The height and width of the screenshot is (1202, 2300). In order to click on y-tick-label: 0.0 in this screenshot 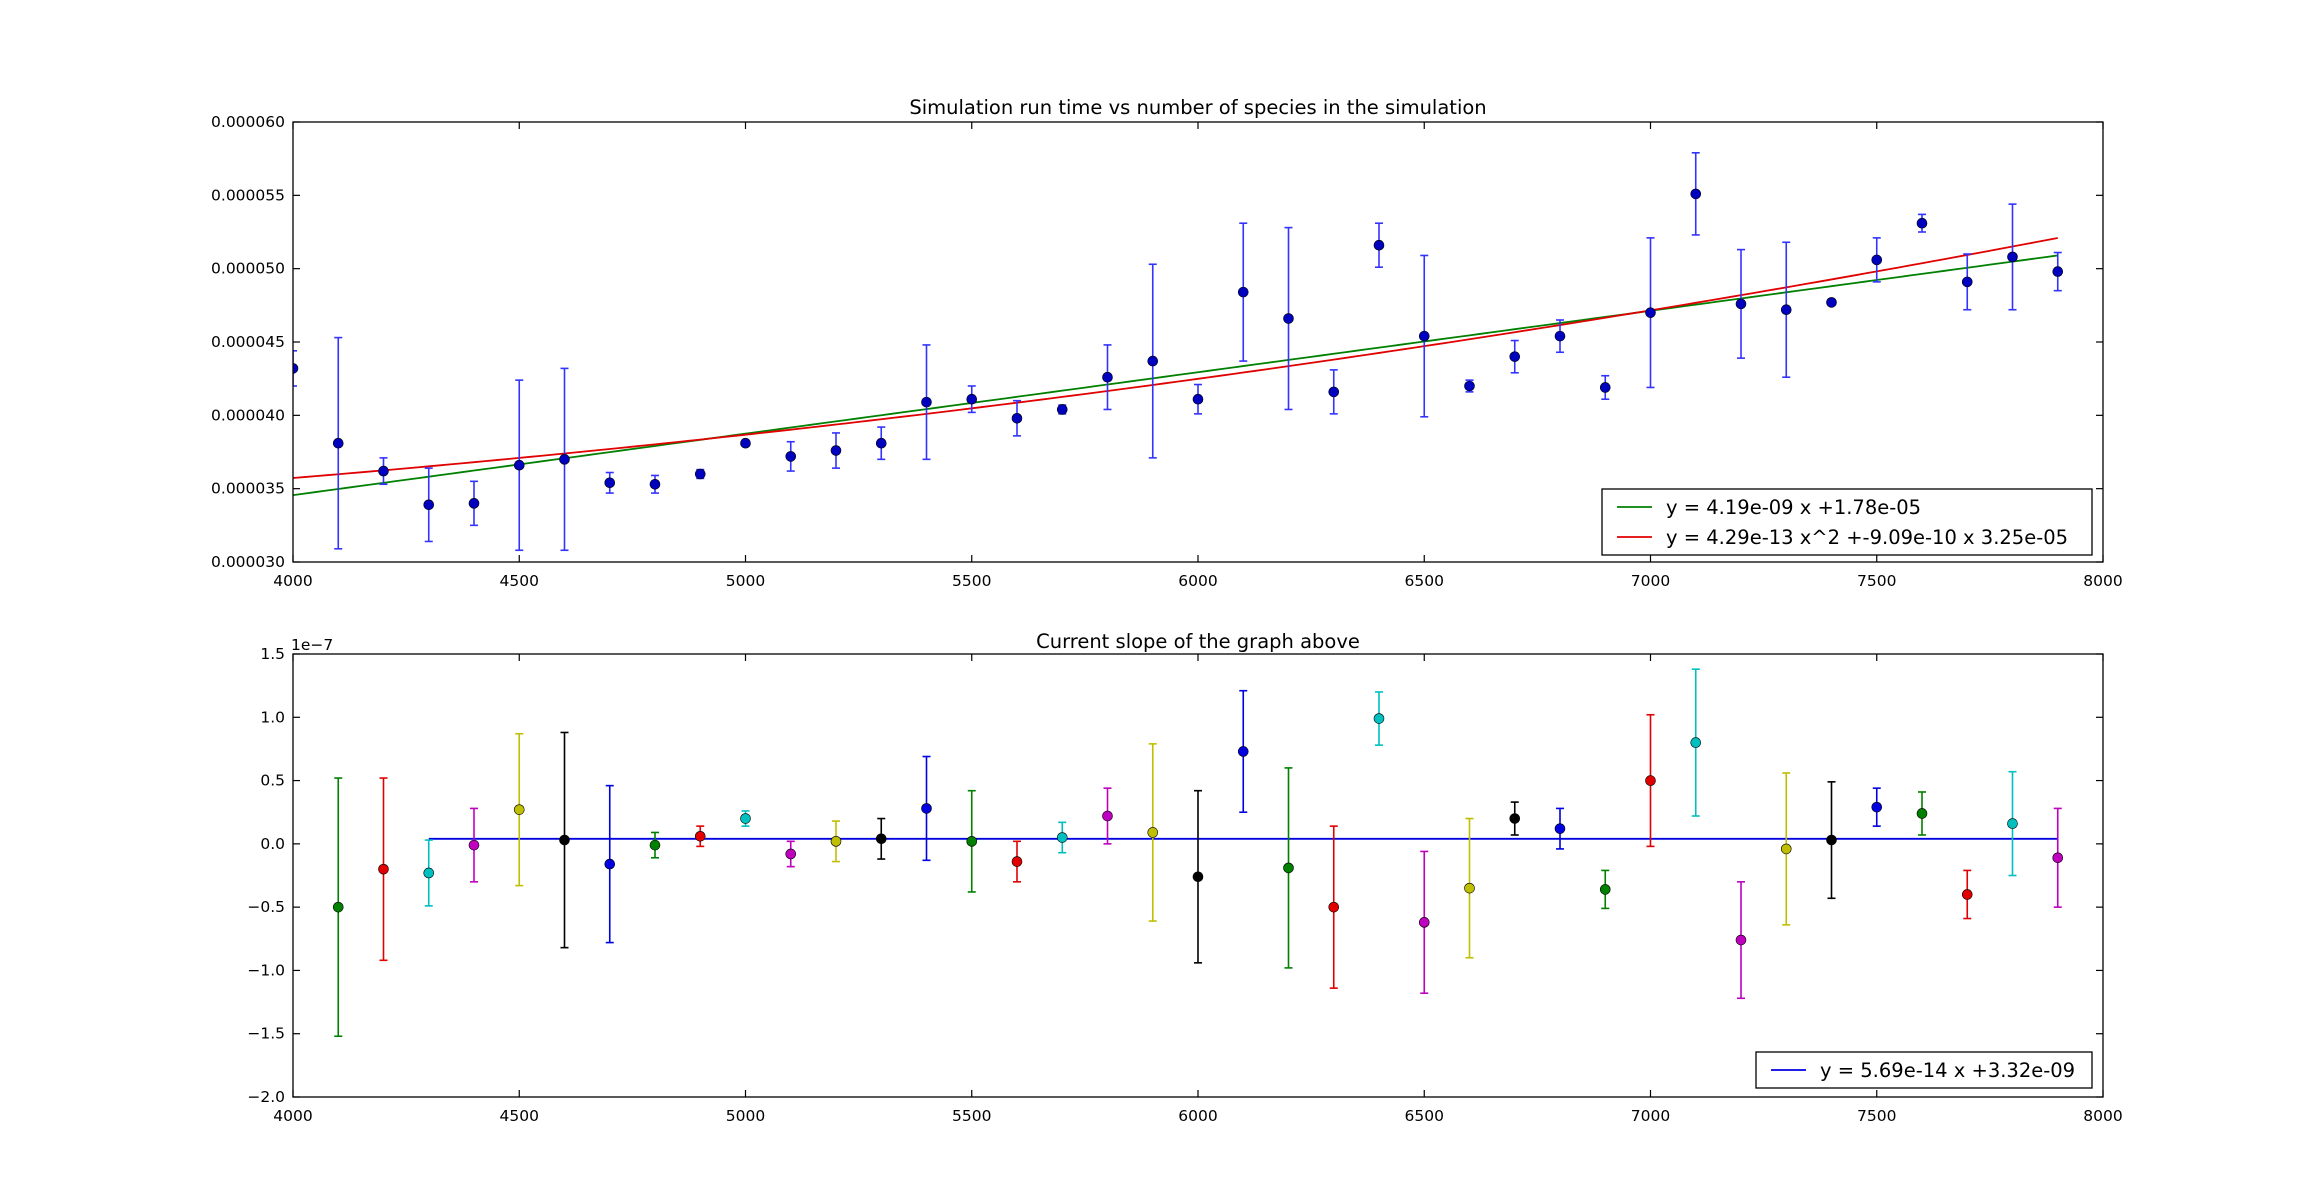, I will do `click(272, 844)`.